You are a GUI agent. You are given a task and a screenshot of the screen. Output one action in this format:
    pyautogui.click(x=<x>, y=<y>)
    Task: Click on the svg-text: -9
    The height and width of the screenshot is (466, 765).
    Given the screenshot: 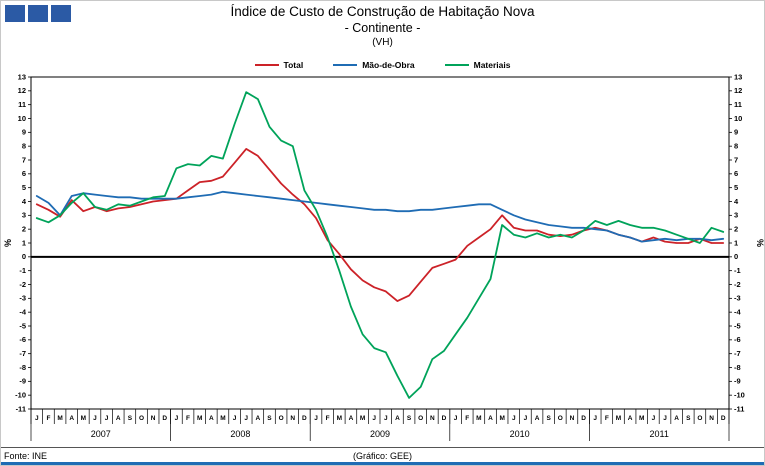 What is the action you would take?
    pyautogui.click(x=737, y=381)
    